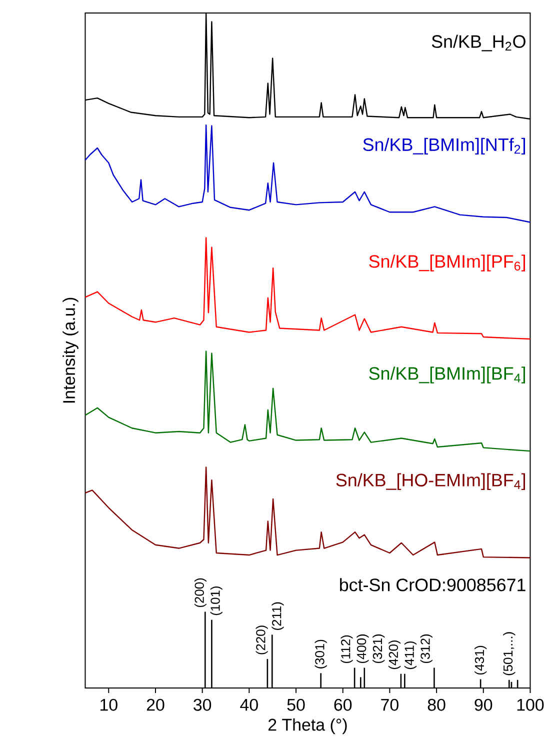 This screenshot has width=551, height=754. What do you see at coordinates (444, 146) in the screenshot?
I see `text: Sn/KB_[BMIm][NTf$_{2}$]` at bounding box center [444, 146].